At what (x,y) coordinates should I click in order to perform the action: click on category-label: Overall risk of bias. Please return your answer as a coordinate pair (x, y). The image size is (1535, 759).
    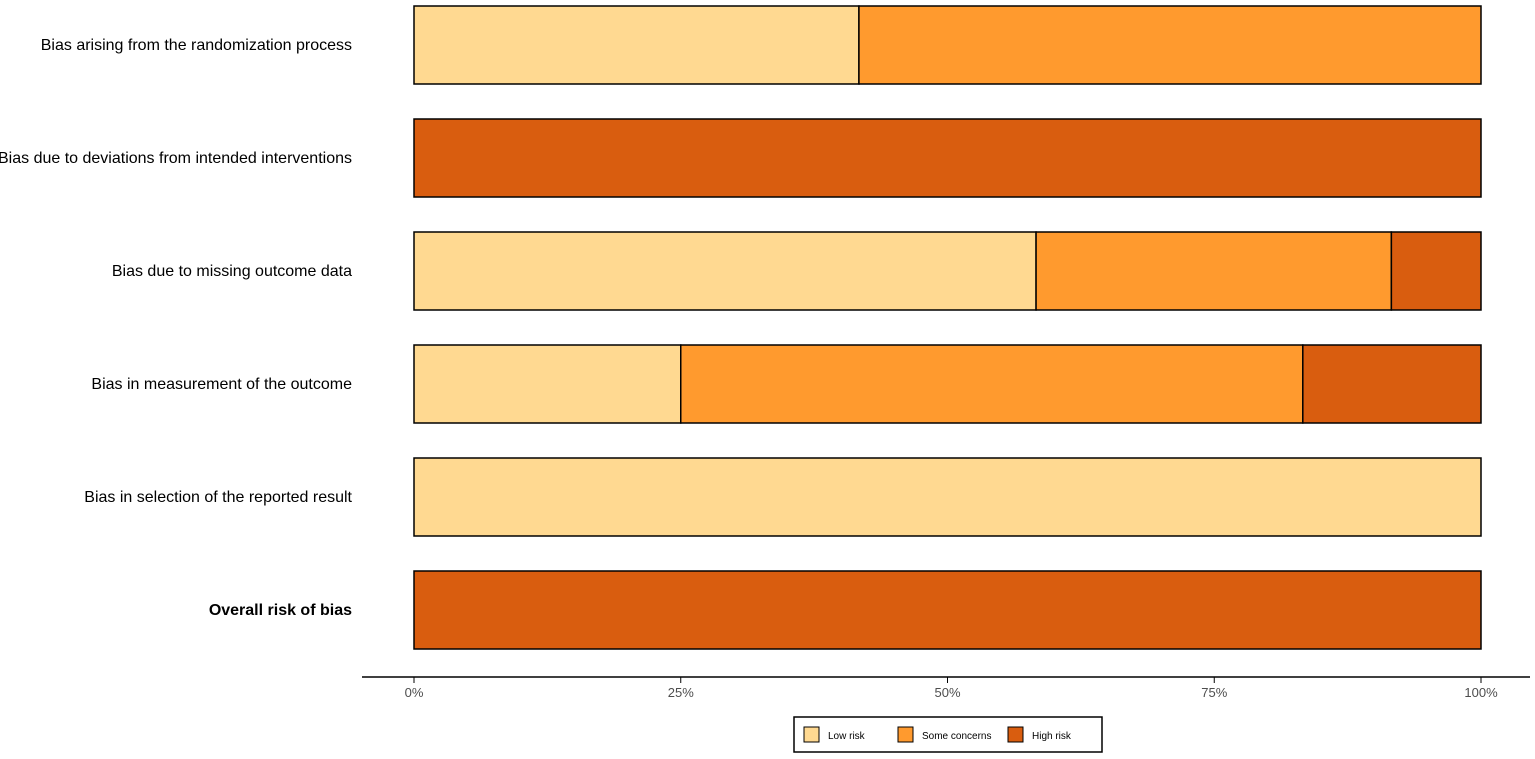
    Looking at the image, I should click on (280, 610).